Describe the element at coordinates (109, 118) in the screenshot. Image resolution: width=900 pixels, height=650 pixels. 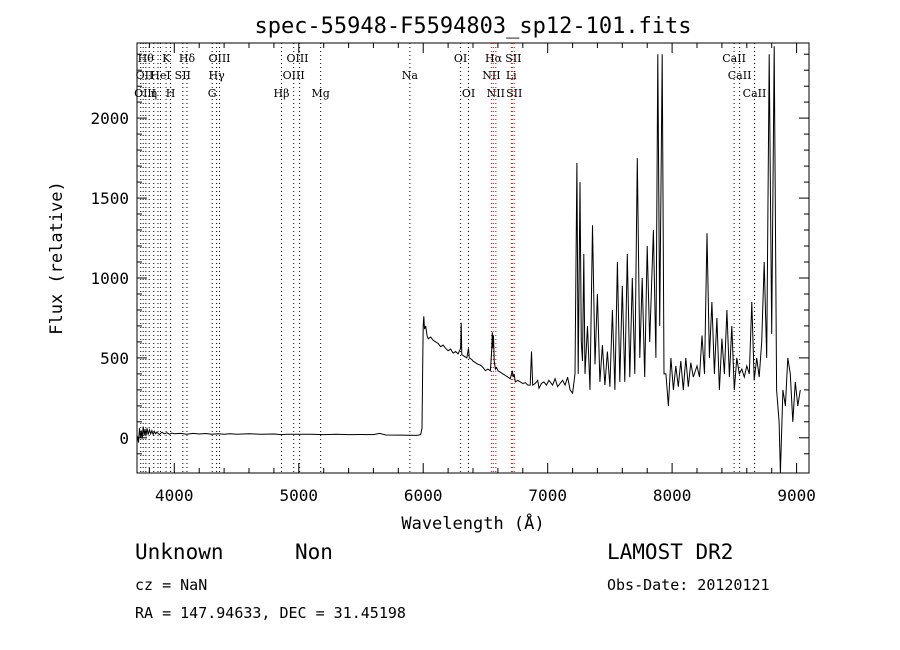
I see `y-tick-label: 2000` at that location.